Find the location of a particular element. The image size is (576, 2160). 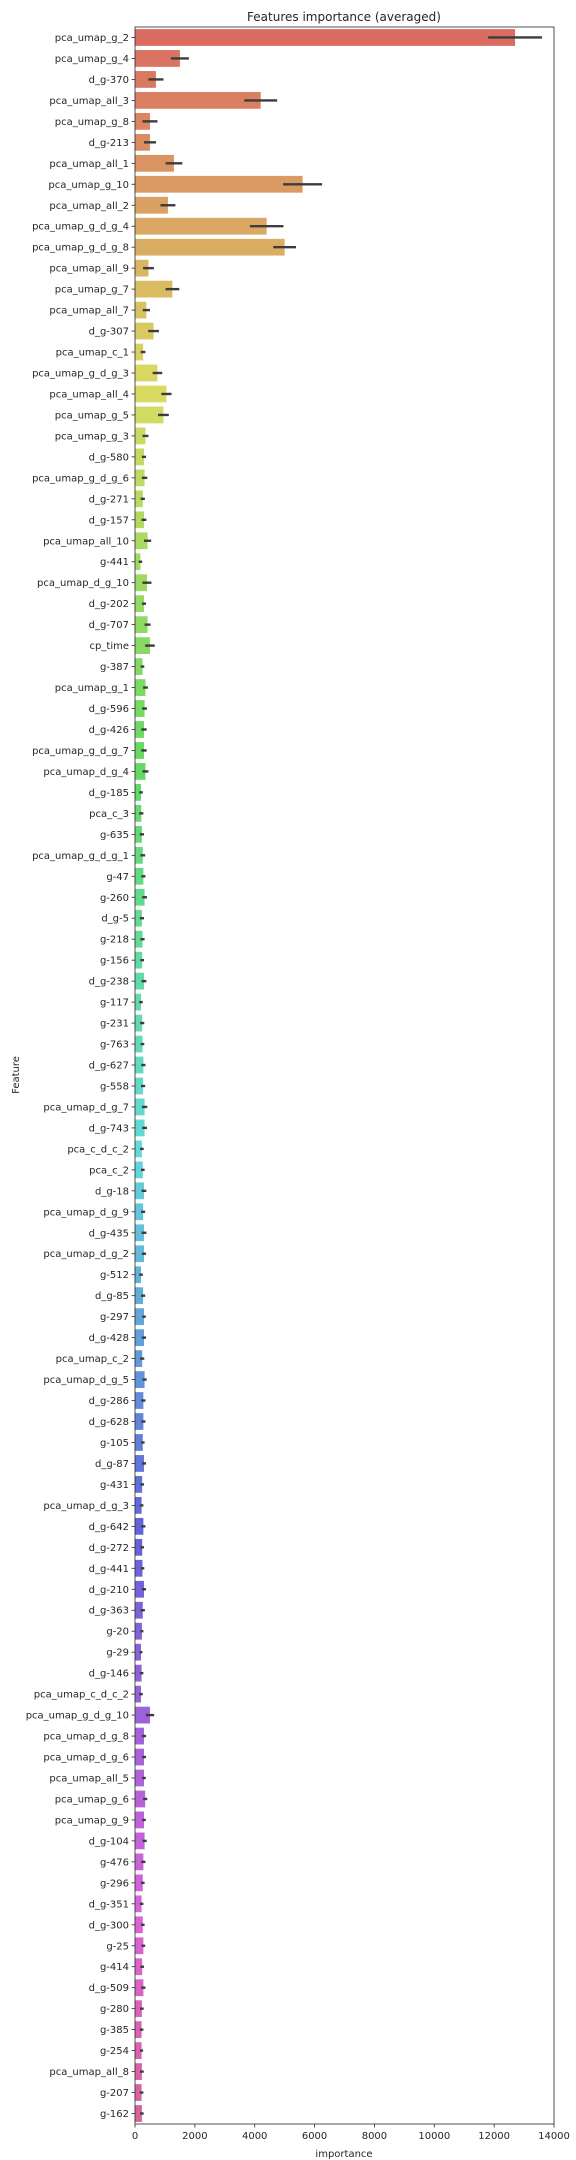

y-tick-label: g-280 is located at coordinates (114, 2009).